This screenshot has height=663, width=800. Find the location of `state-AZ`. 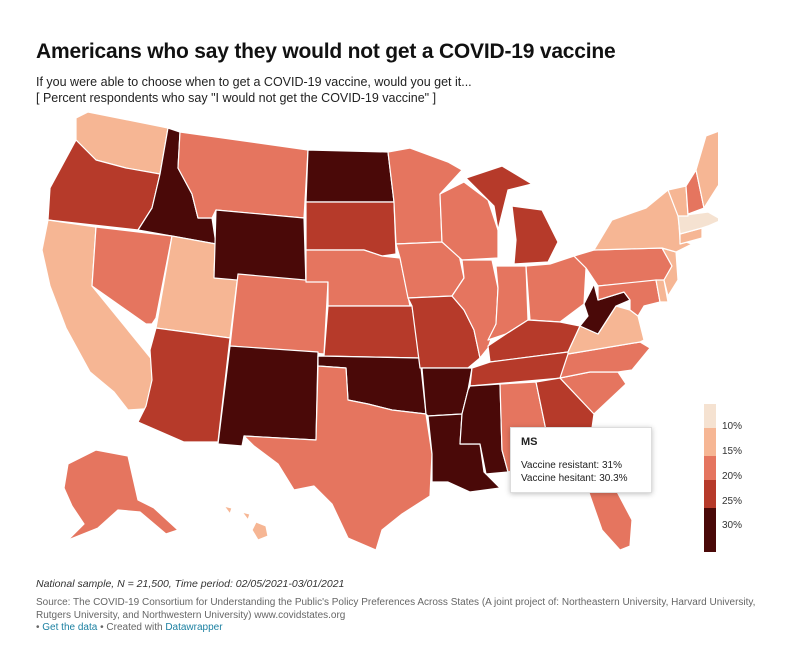

state-AZ is located at coordinates (184, 385).